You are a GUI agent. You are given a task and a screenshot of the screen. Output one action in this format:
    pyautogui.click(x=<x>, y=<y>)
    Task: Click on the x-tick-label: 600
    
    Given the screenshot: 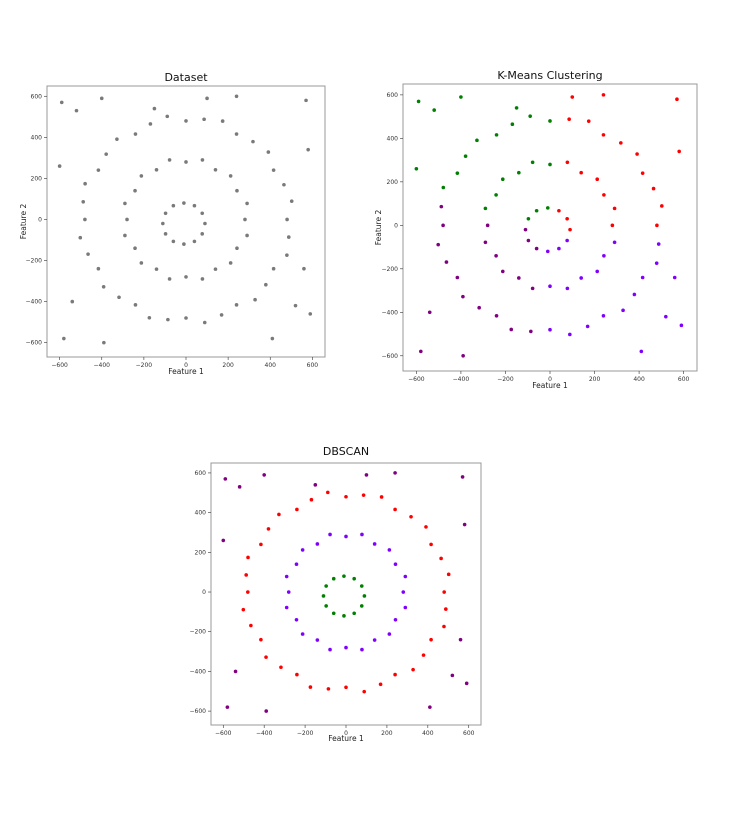 What is the action you would take?
    pyautogui.click(x=469, y=733)
    